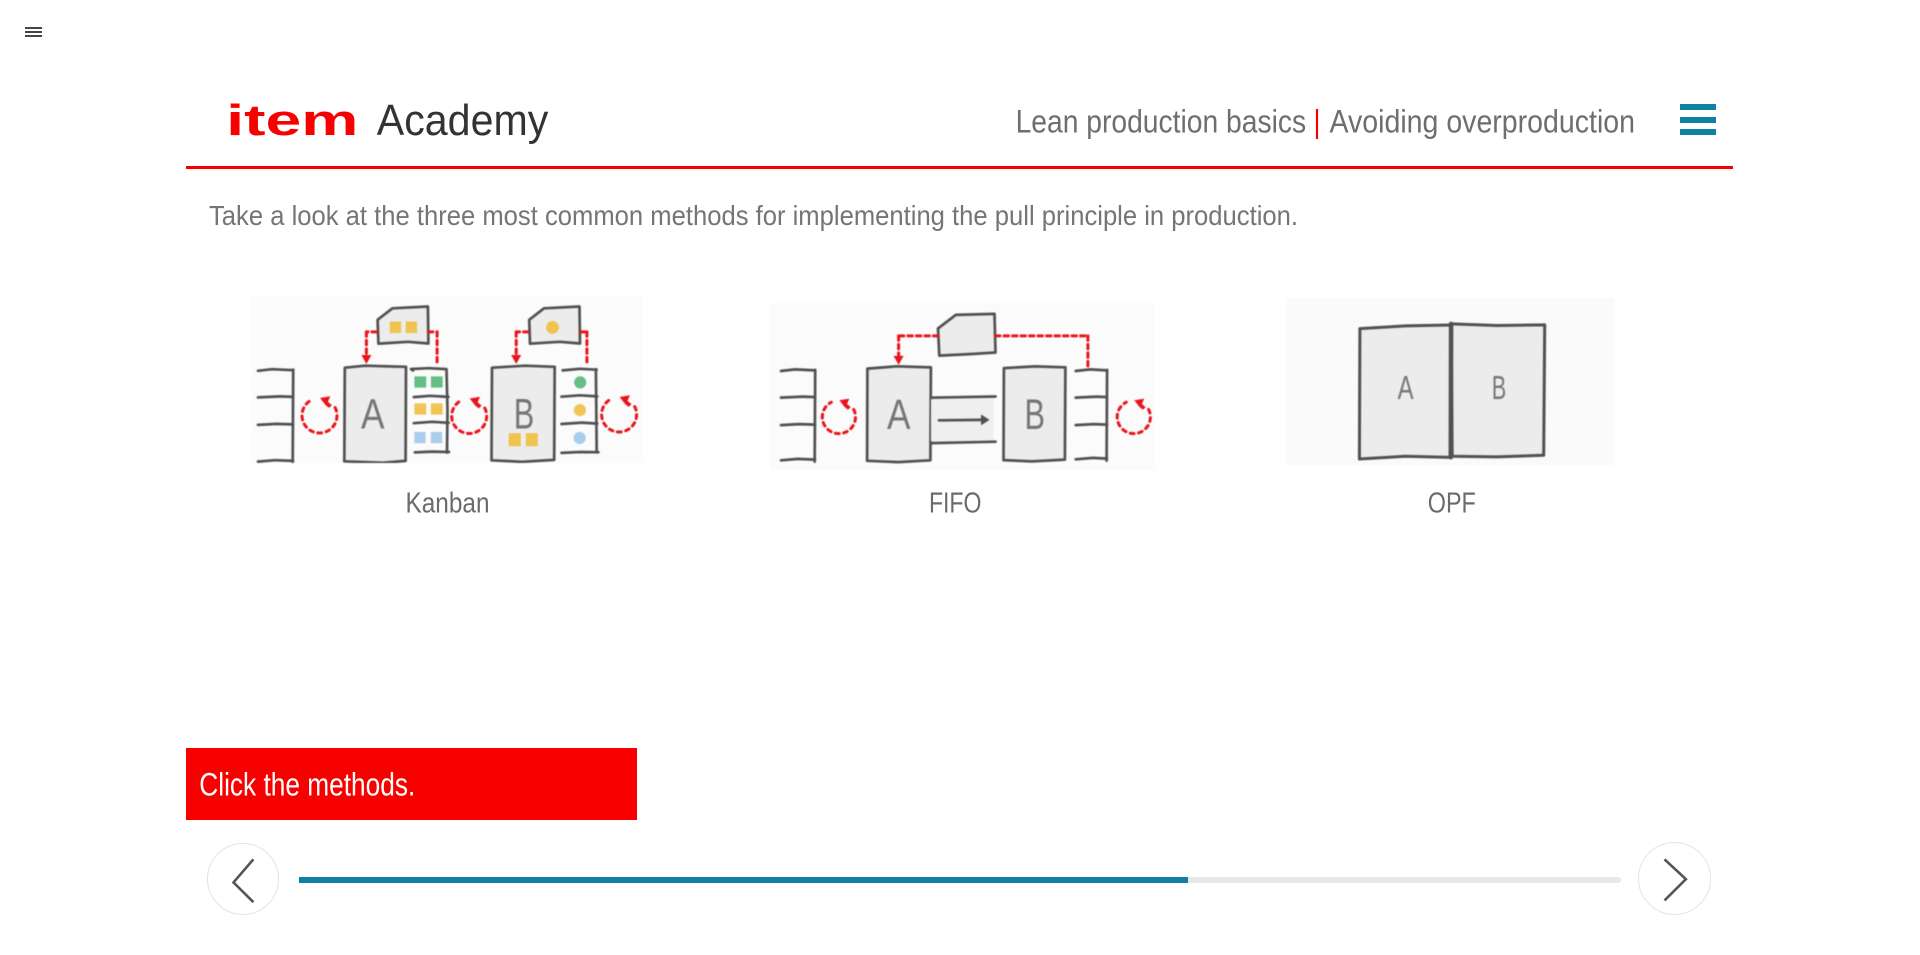 The height and width of the screenshot is (955, 1920). What do you see at coordinates (307, 785) in the screenshot?
I see `svg-text: Click the methods.` at bounding box center [307, 785].